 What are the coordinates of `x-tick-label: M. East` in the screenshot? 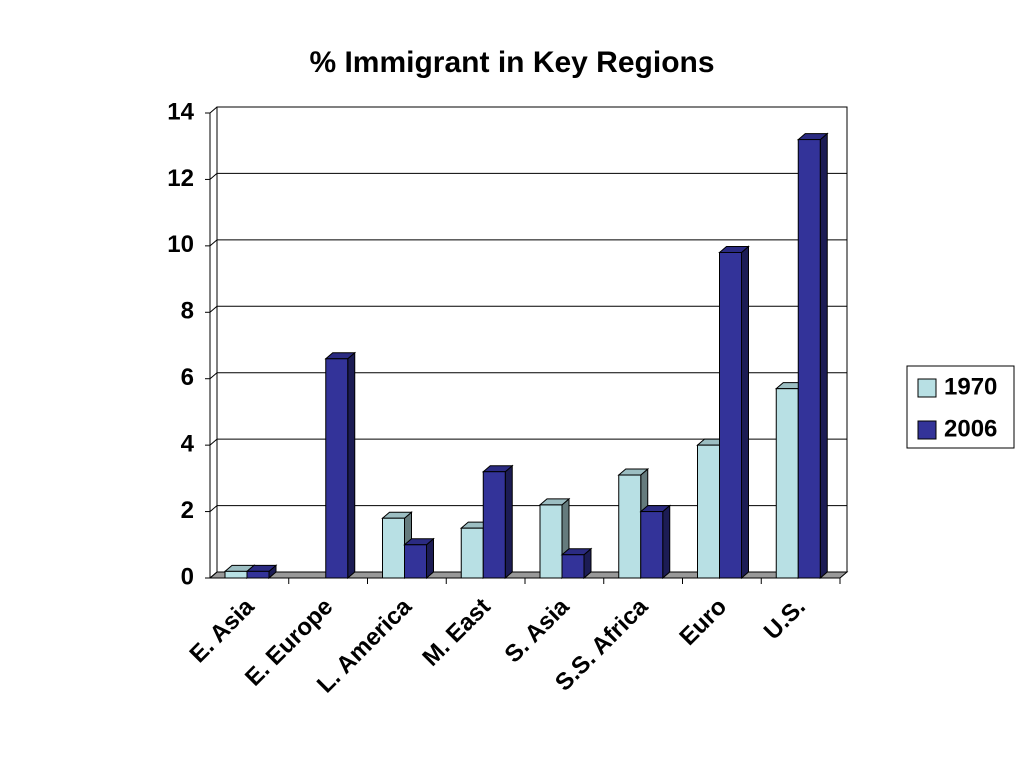 It's located at (456, 632).